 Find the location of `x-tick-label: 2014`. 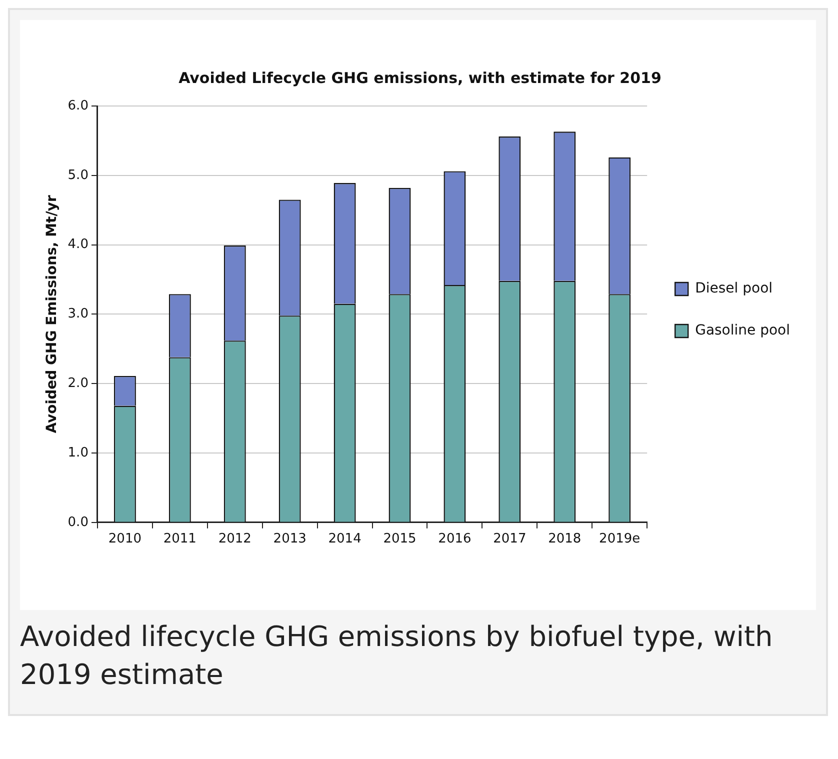

x-tick-label: 2014 is located at coordinates (345, 539).